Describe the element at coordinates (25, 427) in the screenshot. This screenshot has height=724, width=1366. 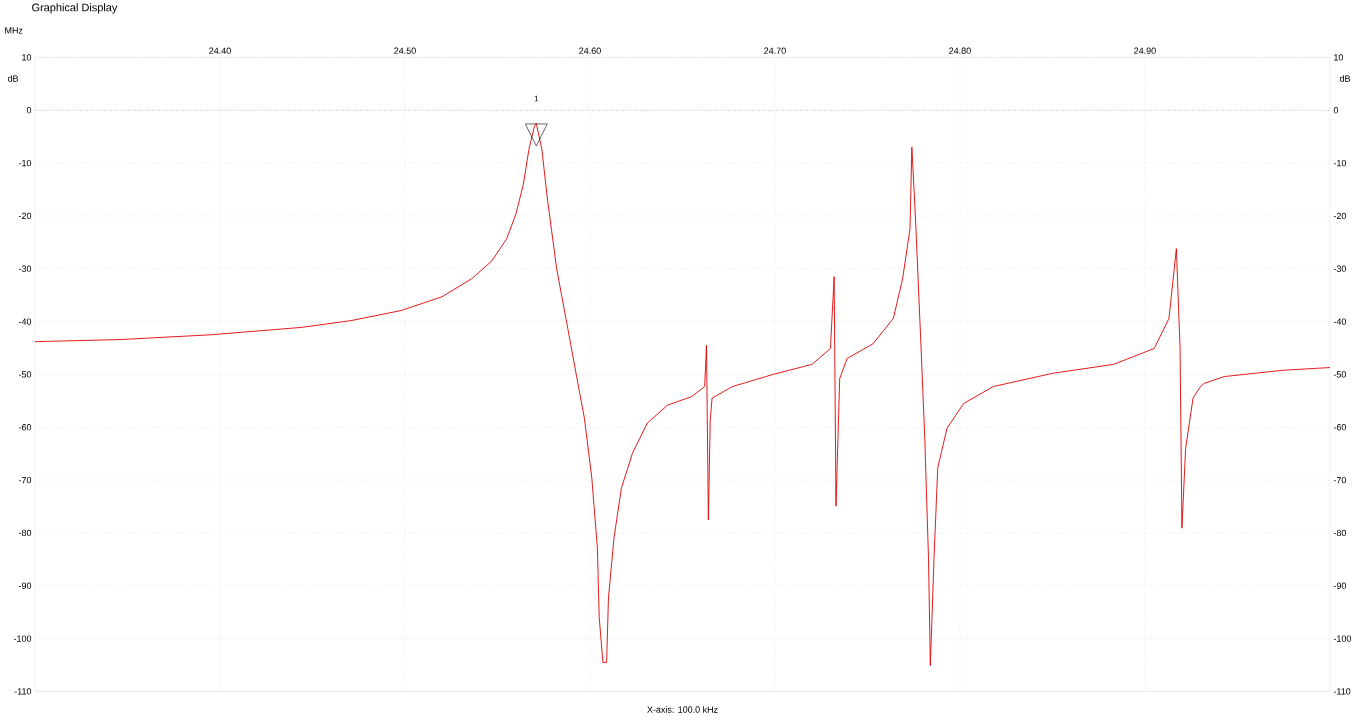
I see `y-tick-label: -60` at that location.